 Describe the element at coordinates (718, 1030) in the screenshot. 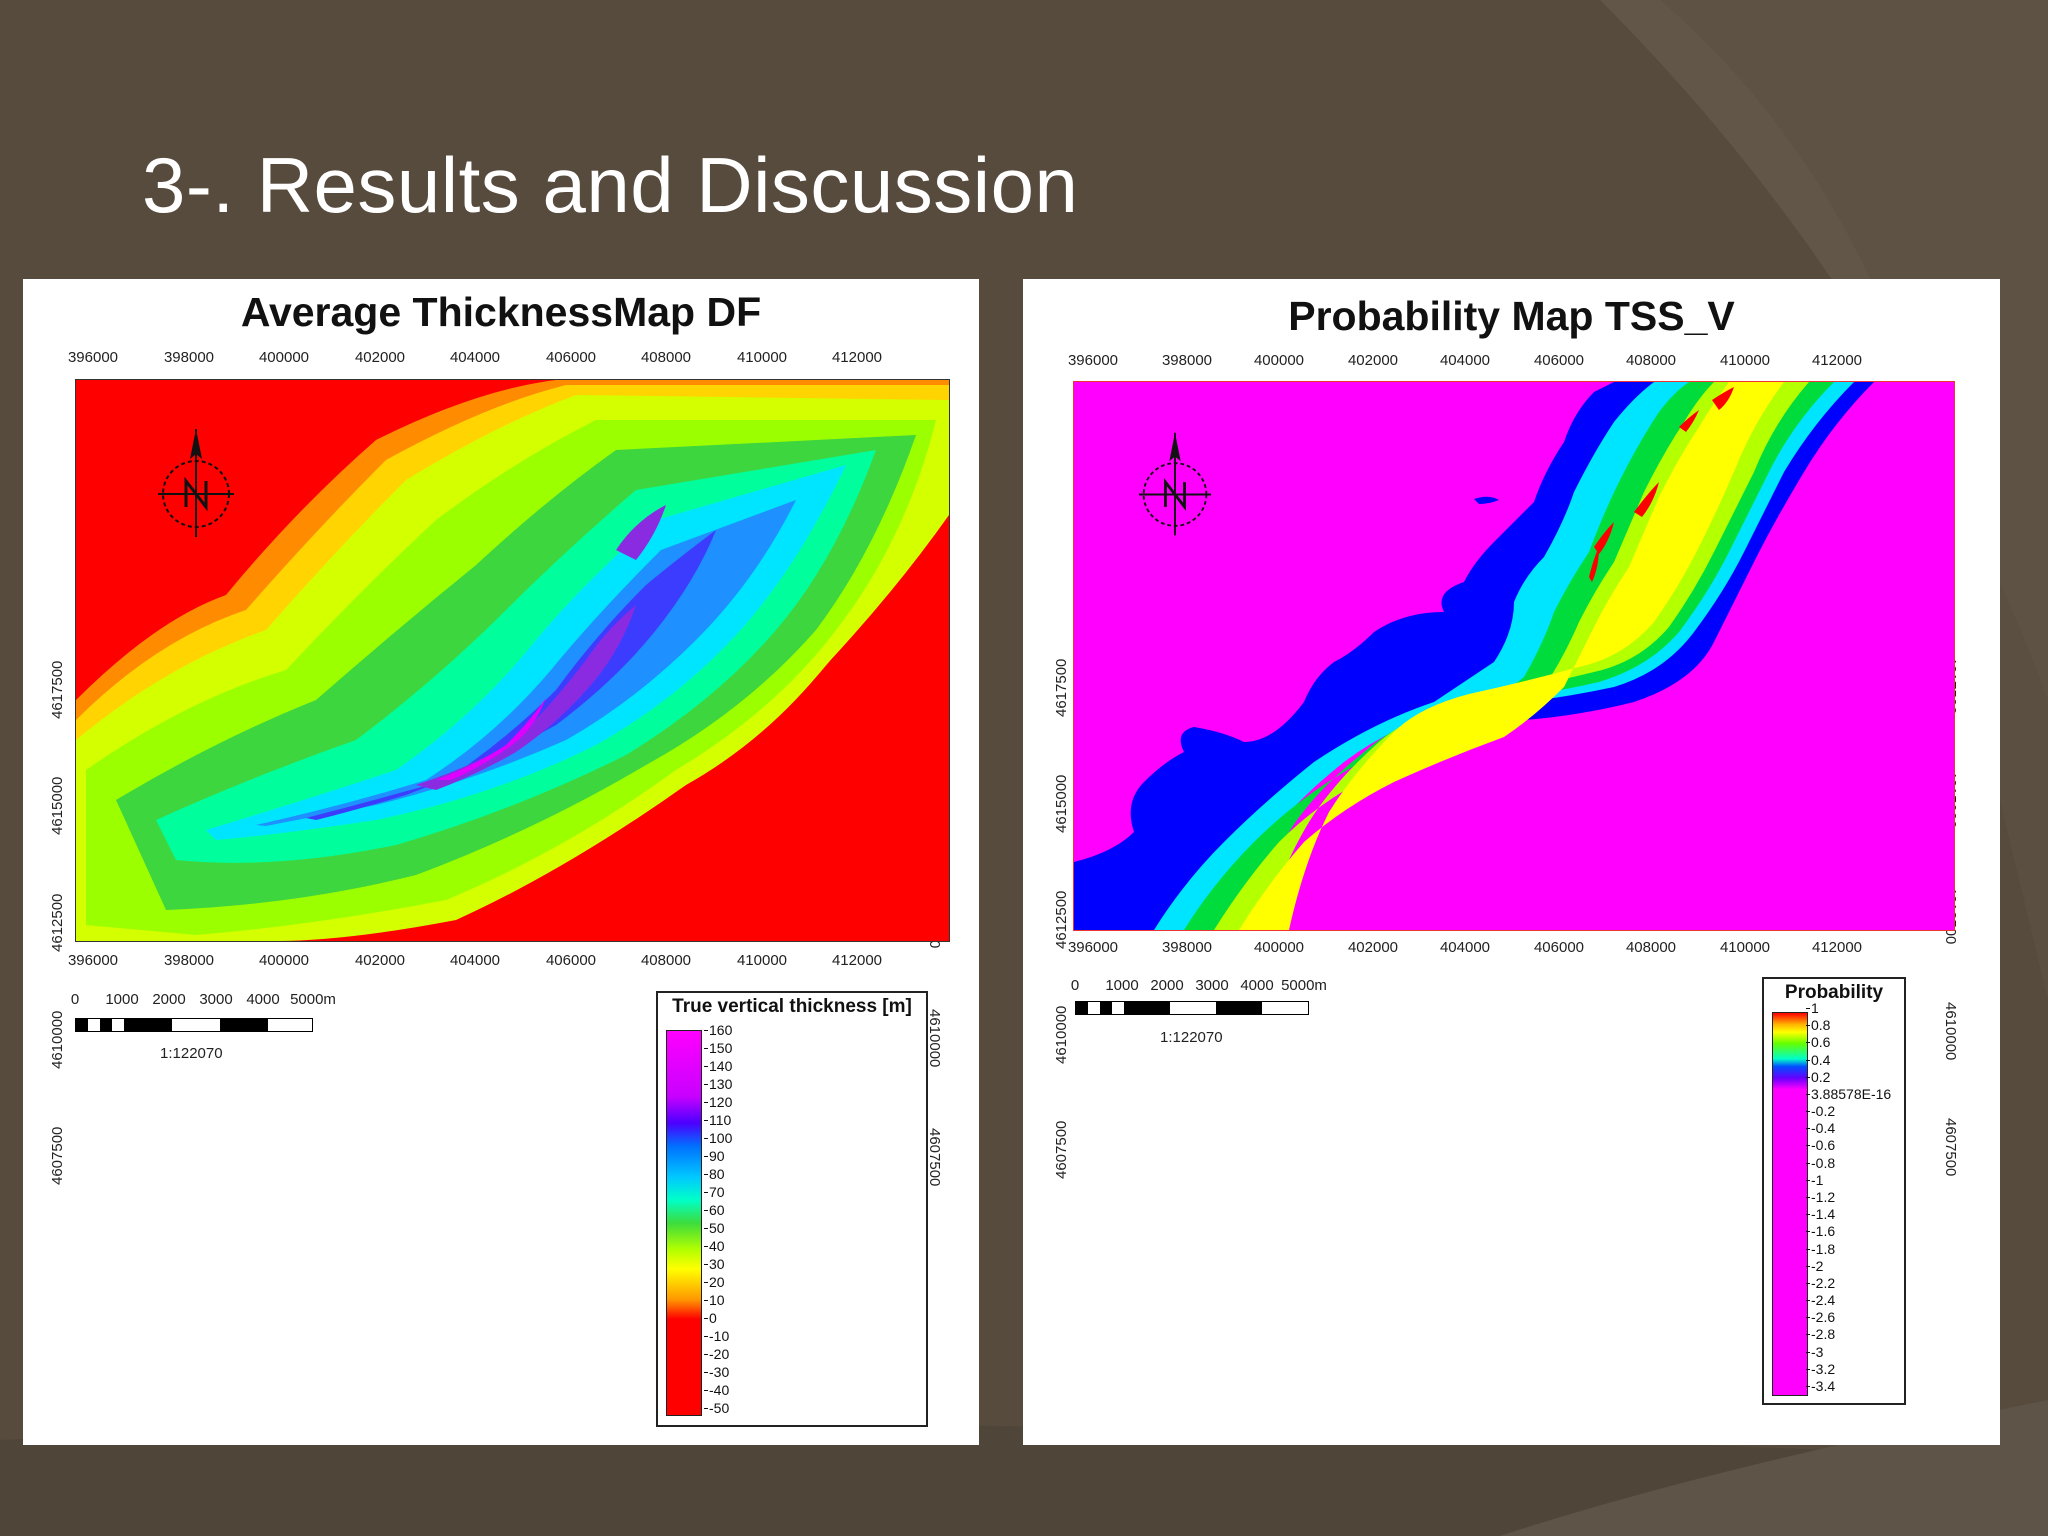

I see `legend-tick: 160` at that location.